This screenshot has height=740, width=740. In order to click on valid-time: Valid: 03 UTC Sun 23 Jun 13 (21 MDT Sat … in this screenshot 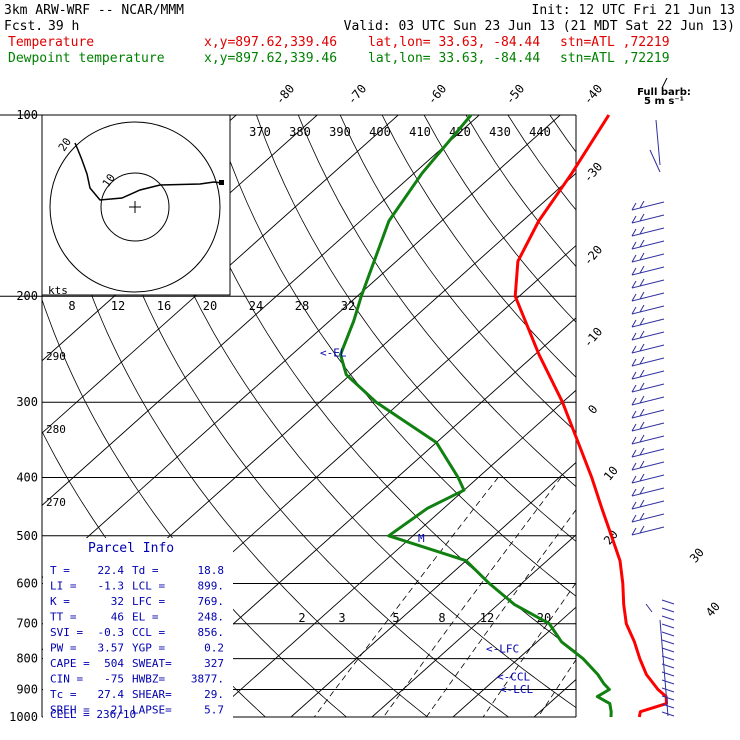, I will do `click(539, 26)`.